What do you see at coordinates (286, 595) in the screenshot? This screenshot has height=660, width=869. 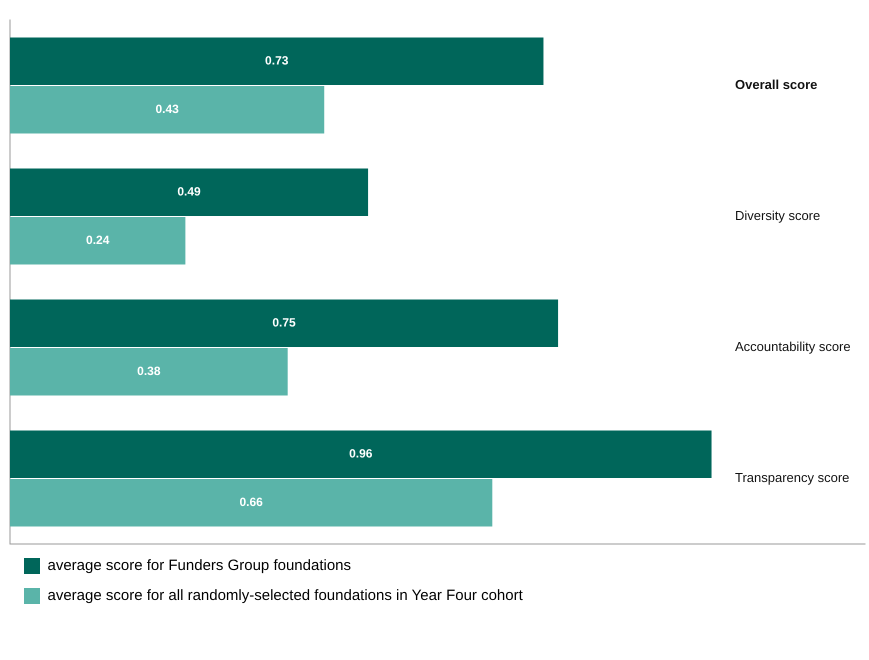 I see `legend-label: average score for all randomly-selected foundations in Year Four cohort` at bounding box center [286, 595].